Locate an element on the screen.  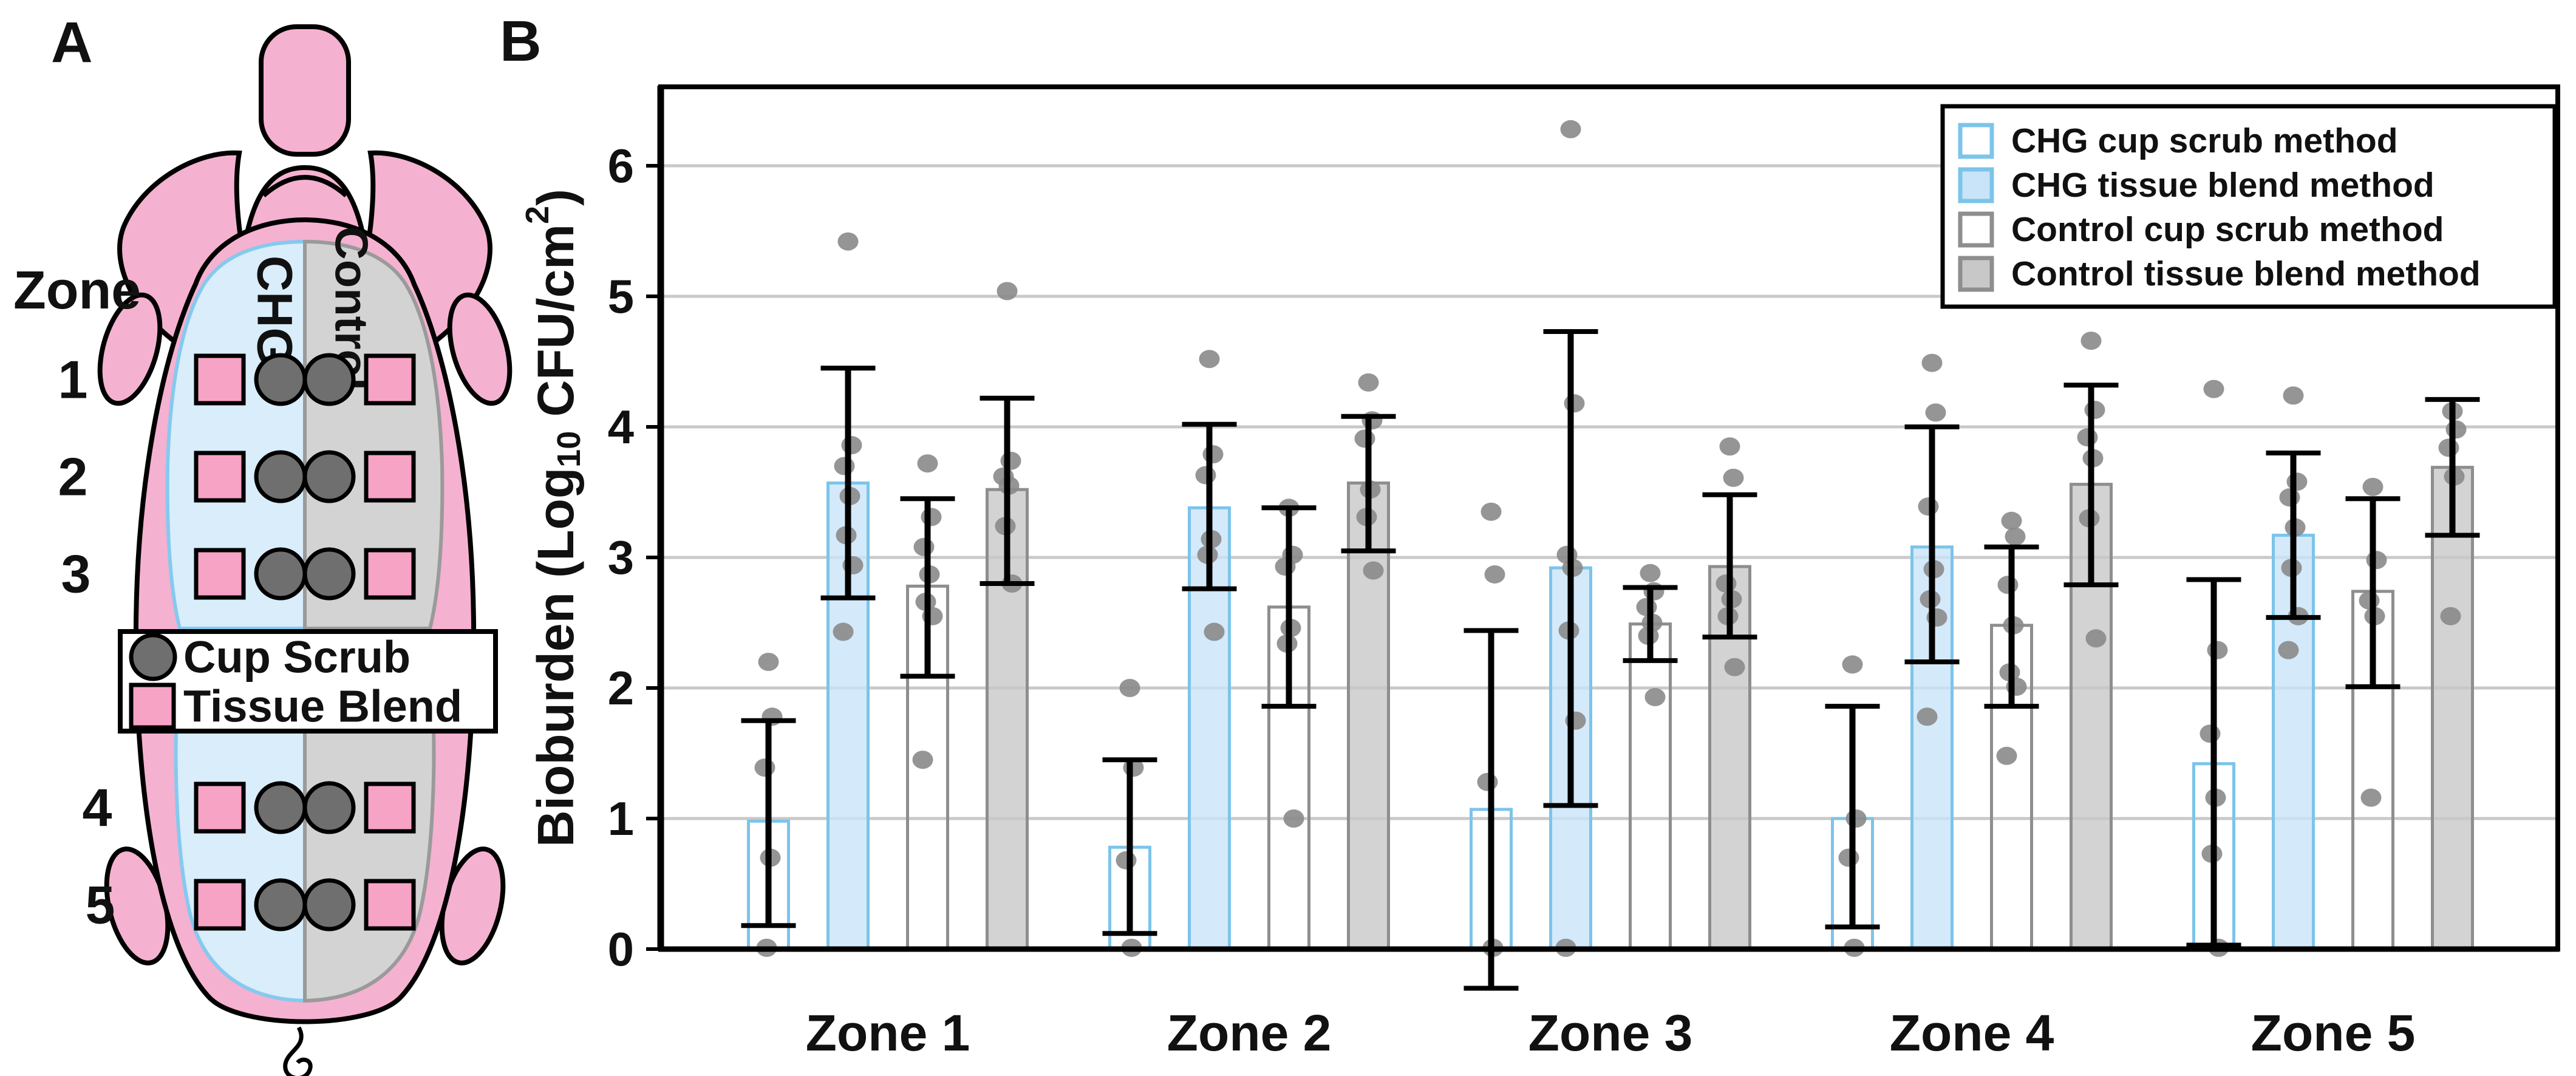
y-tick-label-4: 4 is located at coordinates (621, 427).